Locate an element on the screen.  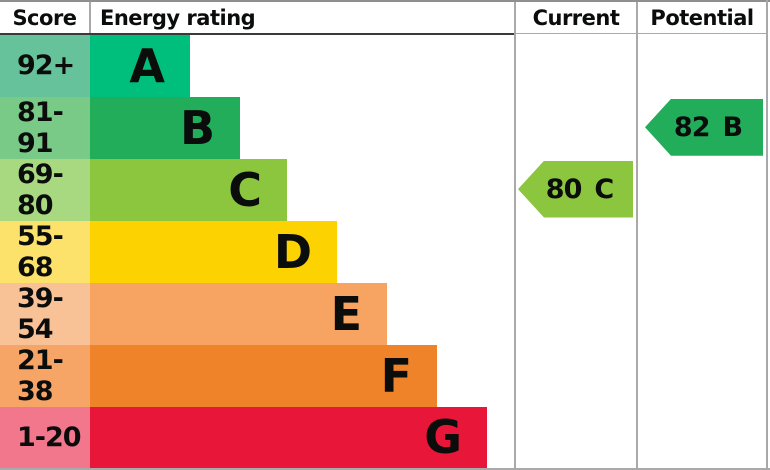
band-bar-a: A is located at coordinates (140, 66).